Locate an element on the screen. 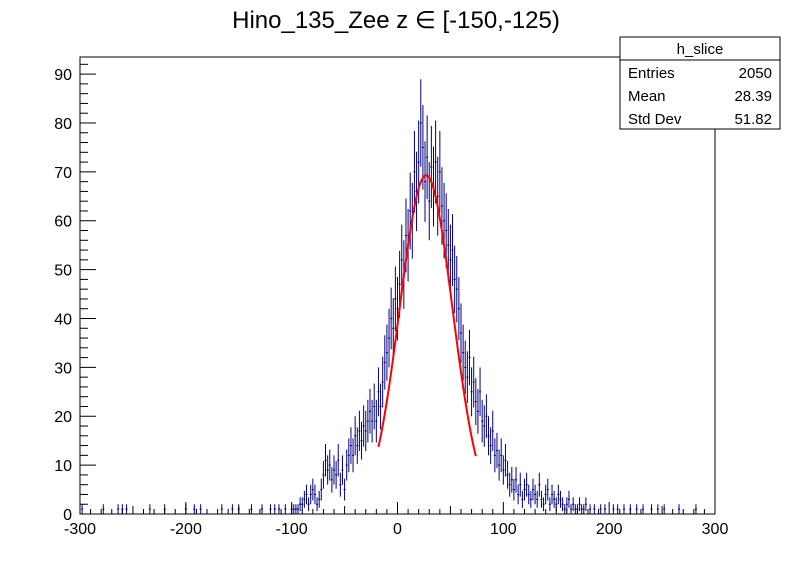 This screenshot has width=796, height=572. y-axis: 0 10 20 30 40 50 60 70 80 90 is located at coordinates (75, 293).